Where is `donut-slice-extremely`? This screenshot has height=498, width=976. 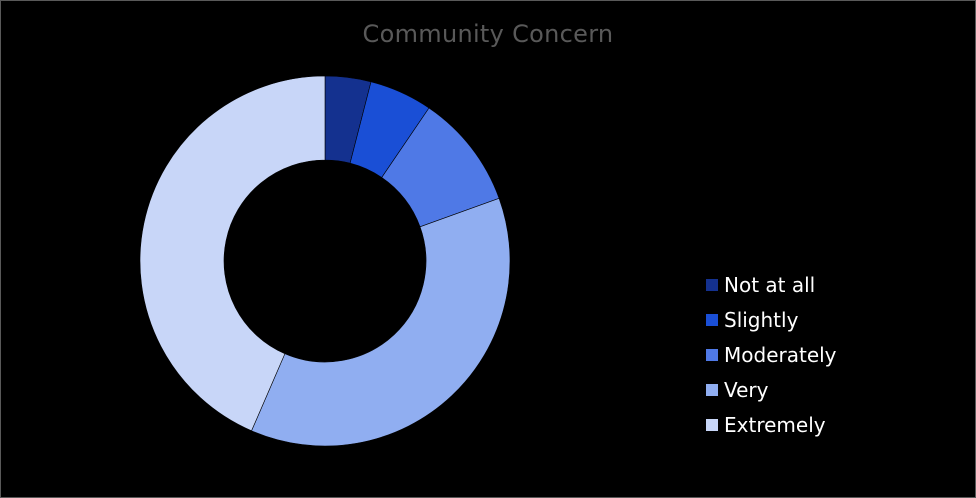 donut-slice-extremely is located at coordinates (232, 253).